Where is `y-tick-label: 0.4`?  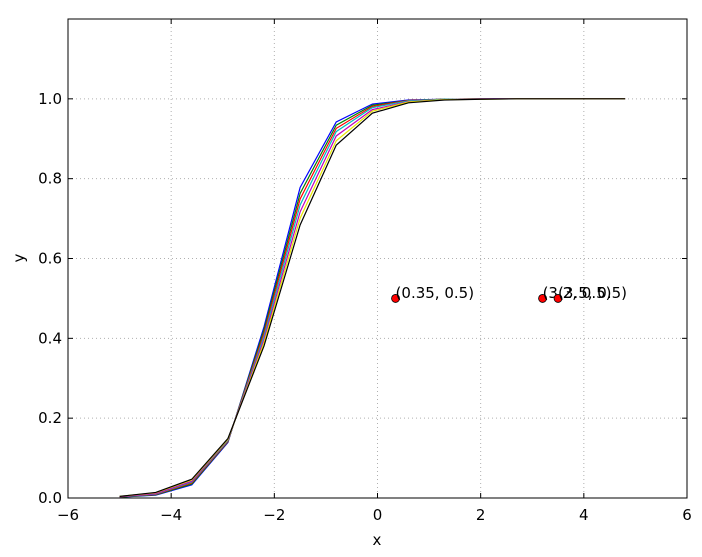 y-tick-label: 0.4 is located at coordinates (50, 338).